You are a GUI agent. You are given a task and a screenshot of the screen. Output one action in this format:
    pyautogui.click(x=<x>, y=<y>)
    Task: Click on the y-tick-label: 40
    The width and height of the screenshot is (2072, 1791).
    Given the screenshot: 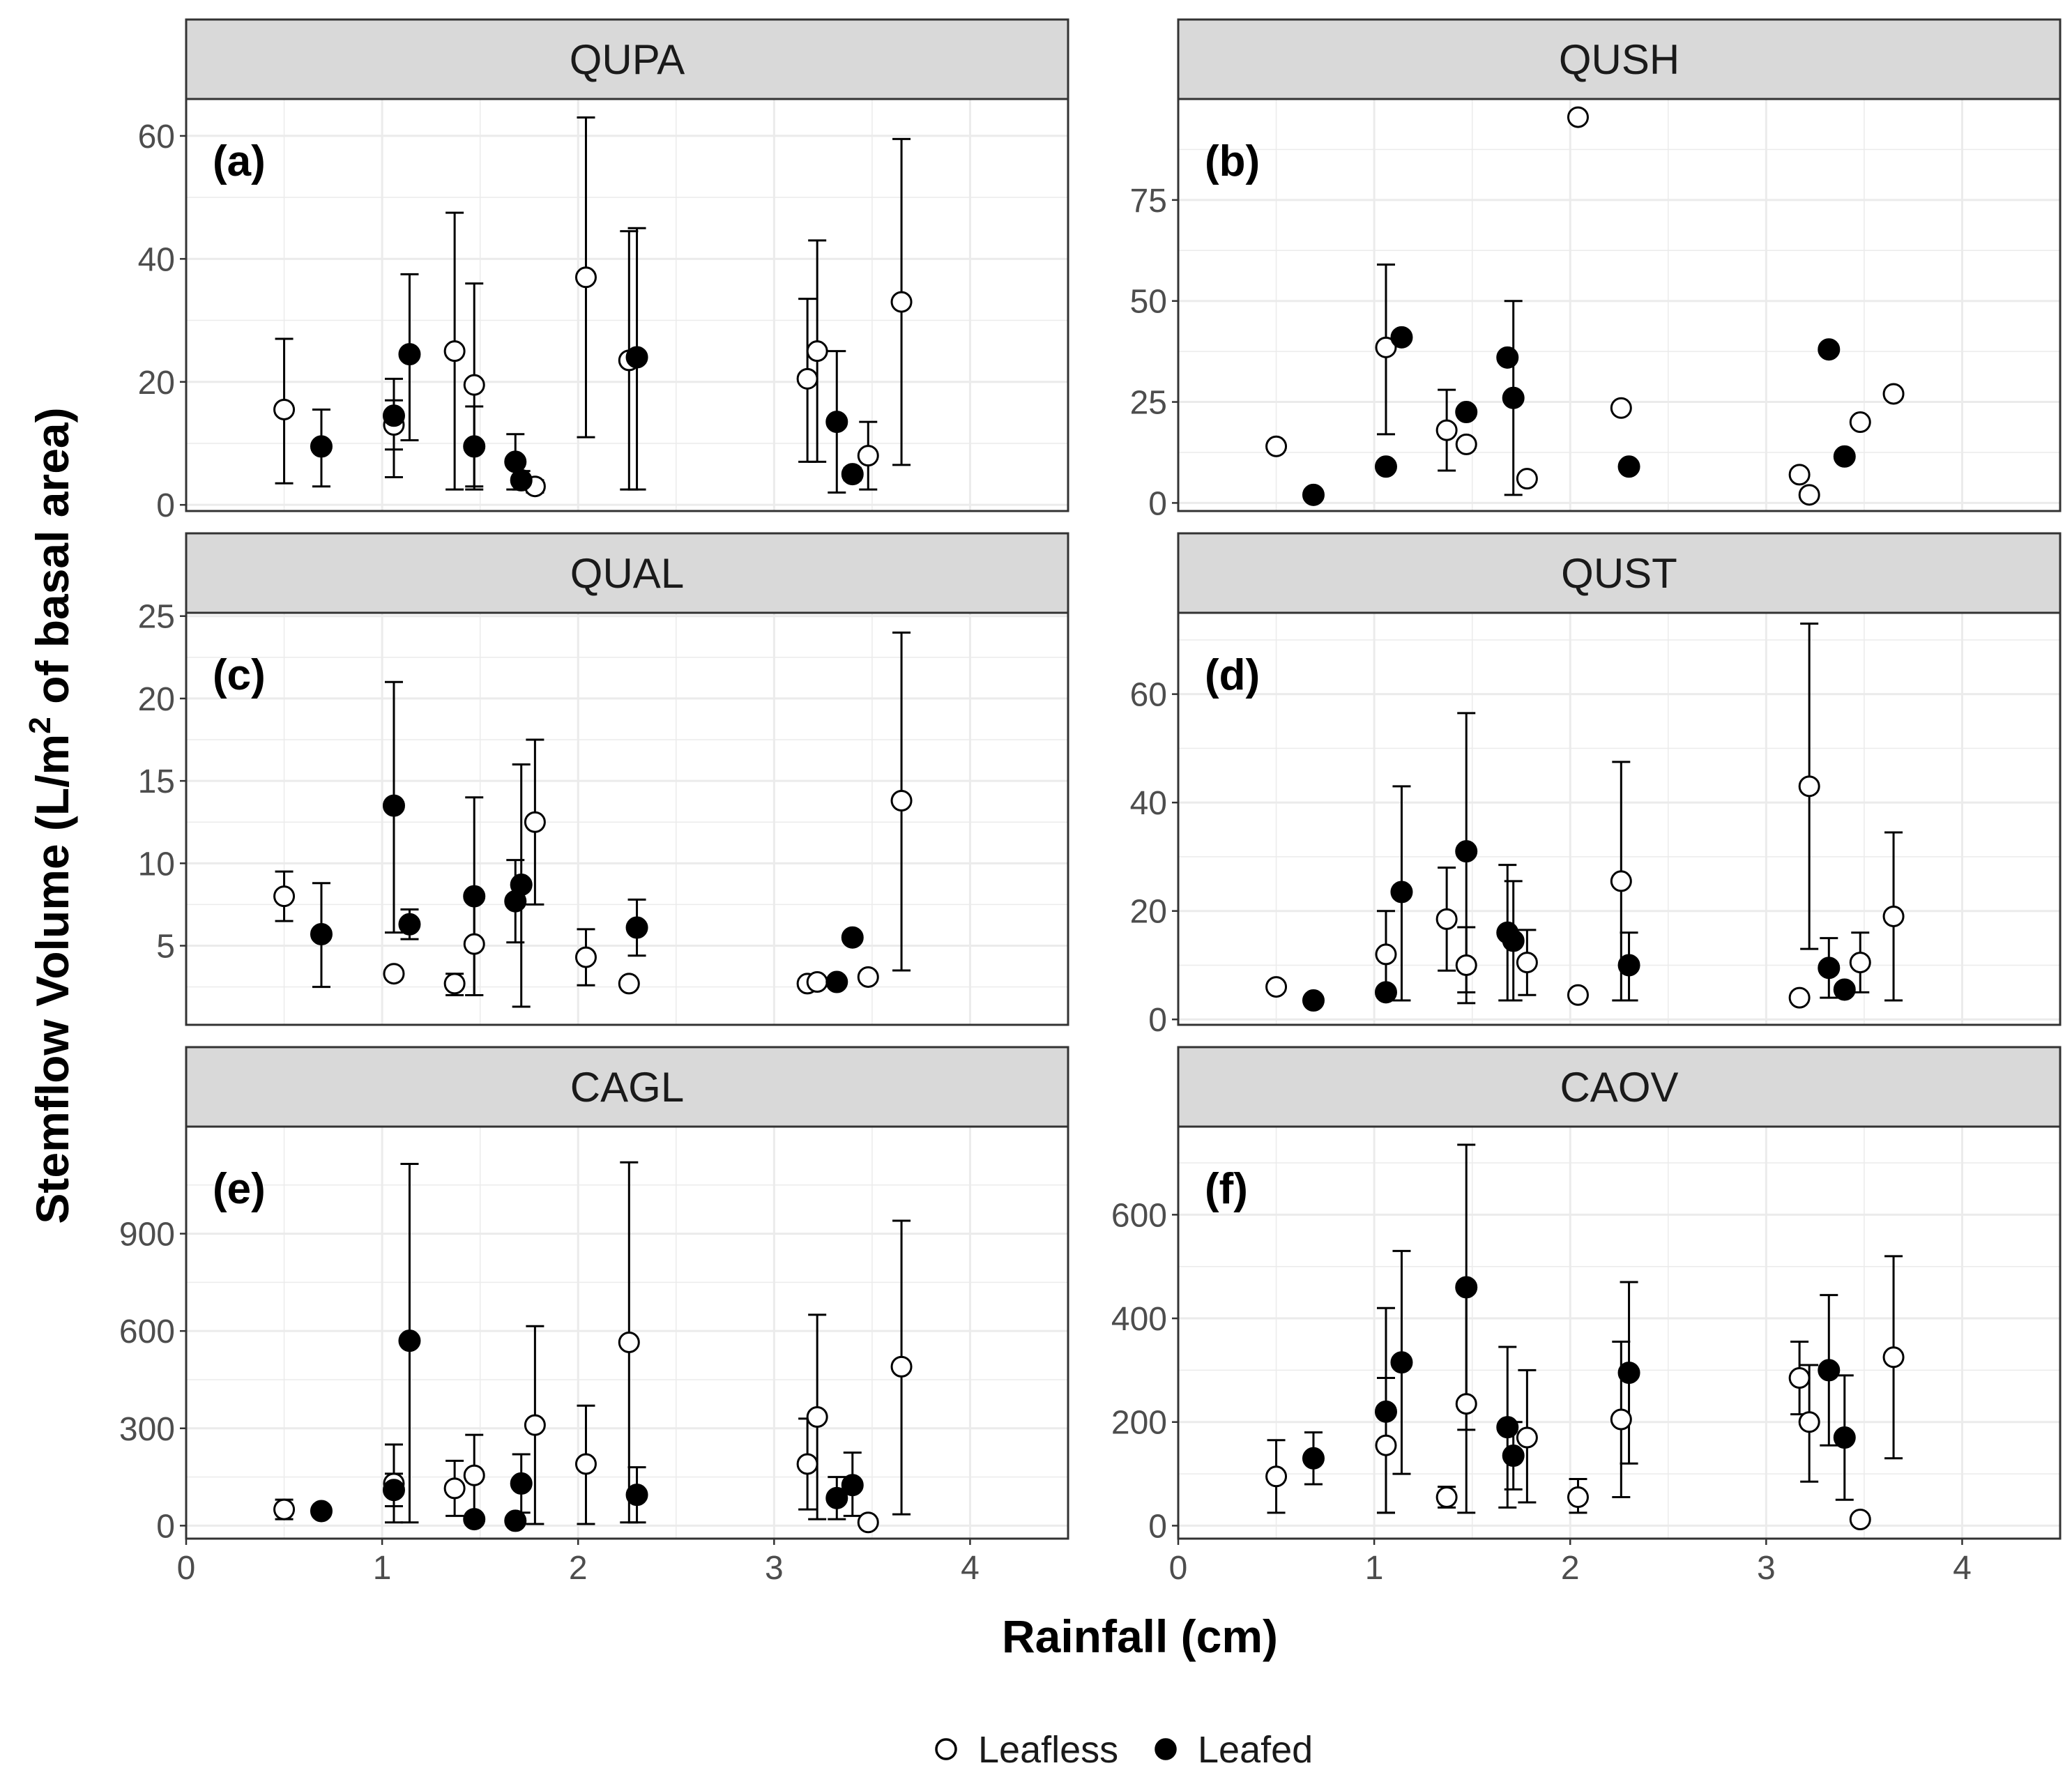 What is the action you would take?
    pyautogui.click(x=156, y=259)
    